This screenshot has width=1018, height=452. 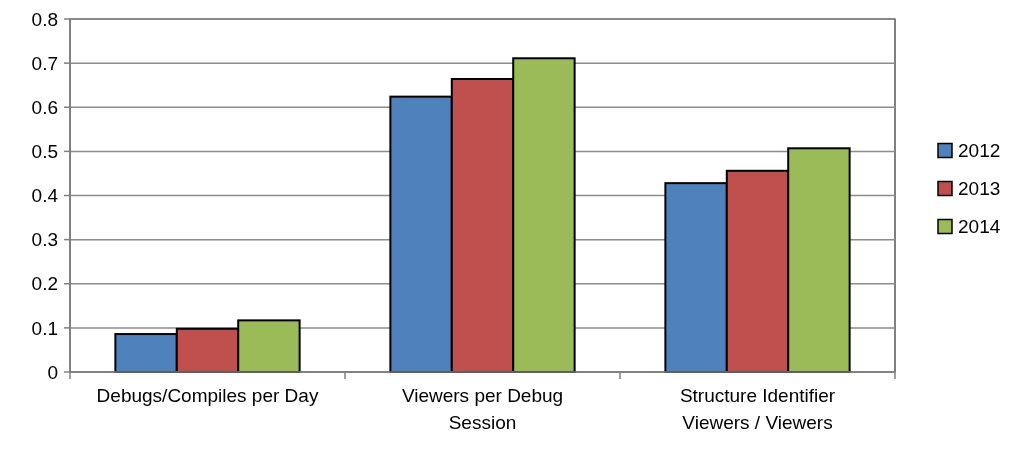 What do you see at coordinates (44, 328) in the screenshot?
I see `y-tick-label: 0.1` at bounding box center [44, 328].